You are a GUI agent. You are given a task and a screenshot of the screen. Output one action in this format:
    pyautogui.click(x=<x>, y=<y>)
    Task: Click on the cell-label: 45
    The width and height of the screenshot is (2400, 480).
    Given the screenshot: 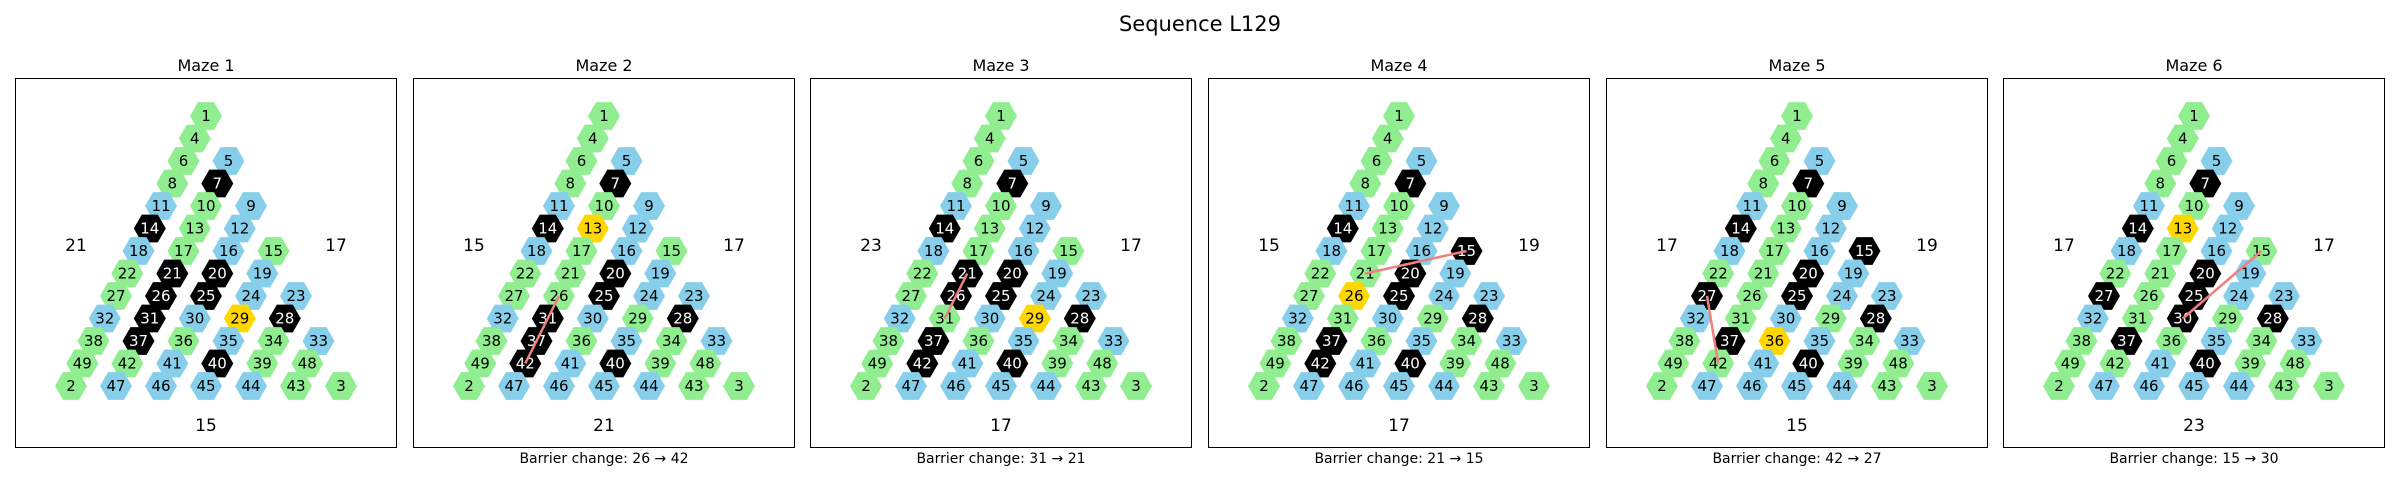 What is the action you would take?
    pyautogui.click(x=205, y=386)
    